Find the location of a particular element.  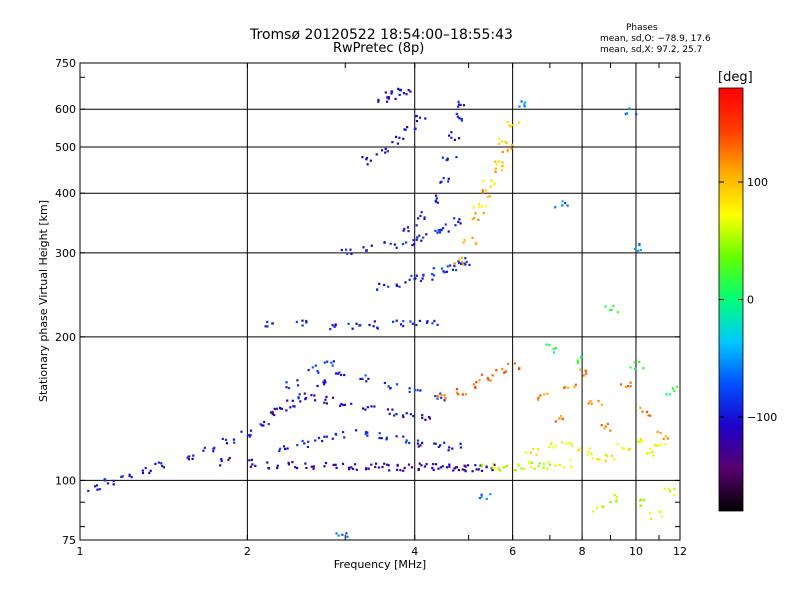

chart-subtitle: RwPretec (8p) is located at coordinates (379, 48).